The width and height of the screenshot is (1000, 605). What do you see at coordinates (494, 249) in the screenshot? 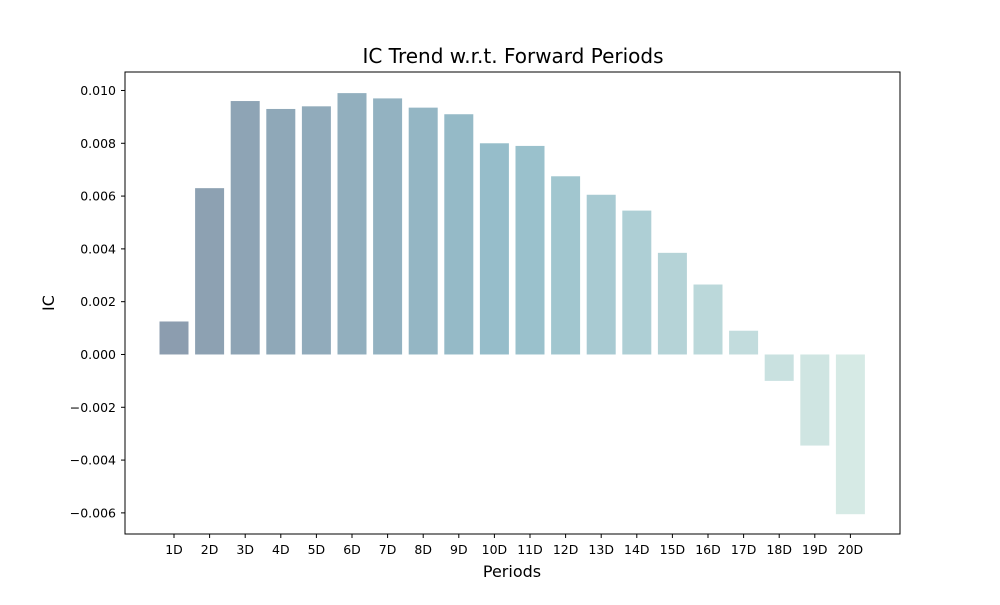
I see `bar-10D` at bounding box center [494, 249].